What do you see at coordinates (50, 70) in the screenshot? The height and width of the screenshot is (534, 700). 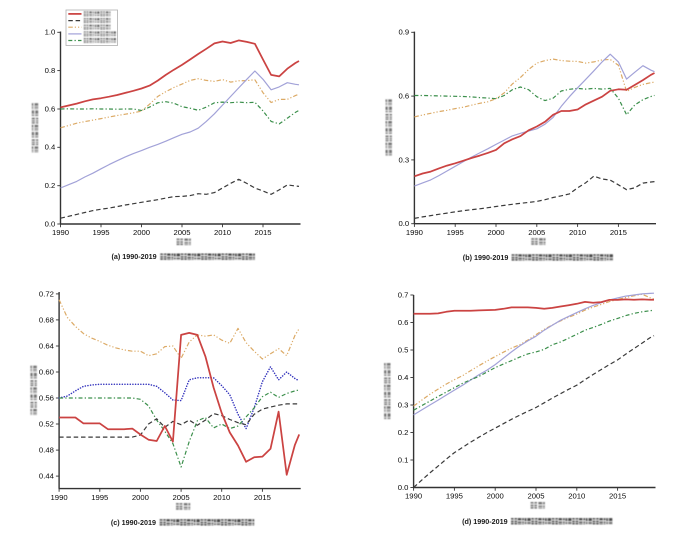 I see `svg-text: 0.8` at bounding box center [50, 70].